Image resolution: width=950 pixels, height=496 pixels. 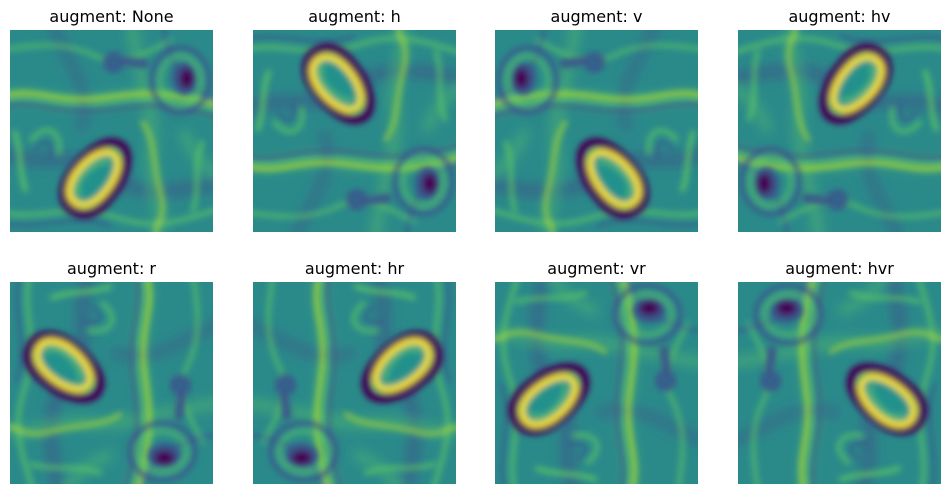 What do you see at coordinates (839, 268) in the screenshot?
I see `panel-title: augment: hvr` at bounding box center [839, 268].